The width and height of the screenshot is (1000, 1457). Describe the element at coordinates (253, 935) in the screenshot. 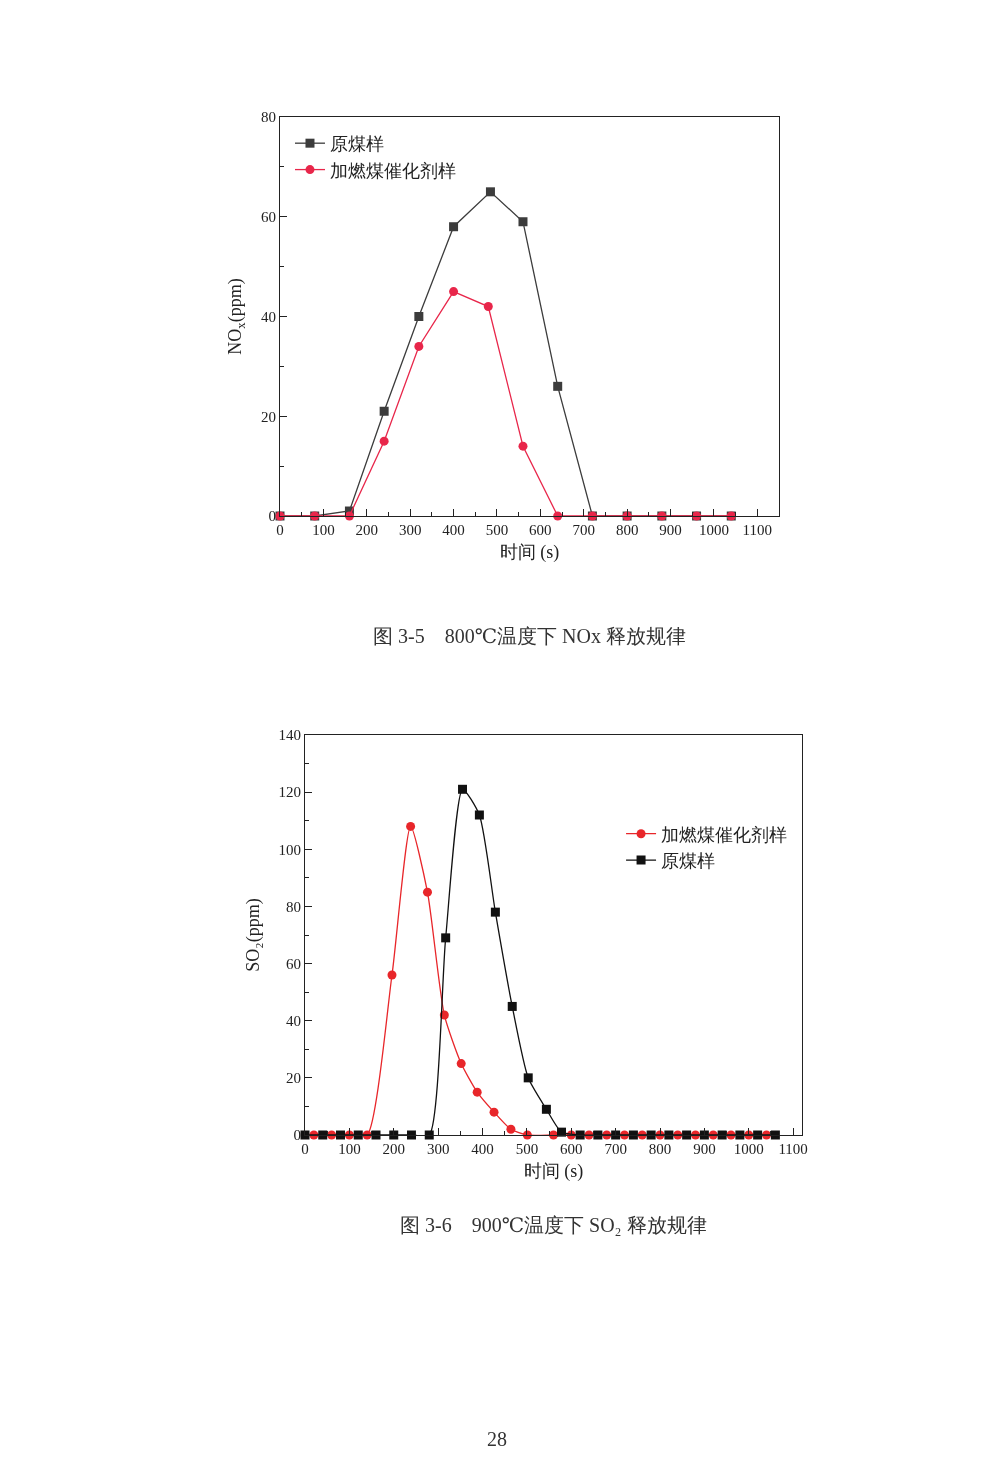

I see `y-axis-title: SO₂(ppm)` at that location.